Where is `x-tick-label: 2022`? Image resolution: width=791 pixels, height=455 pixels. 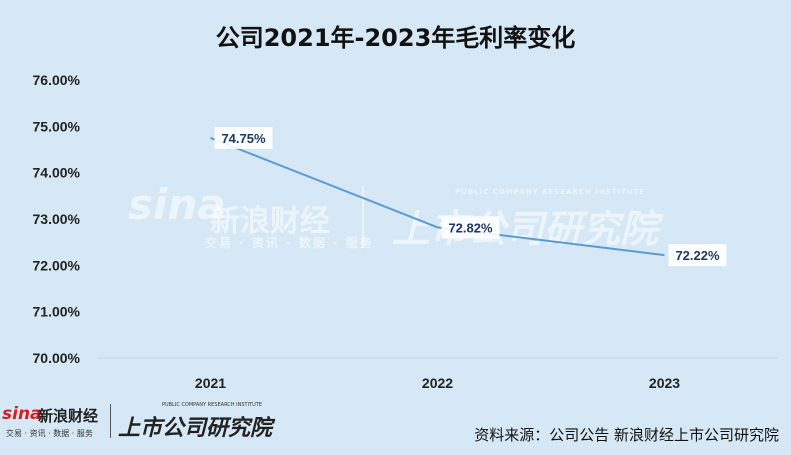 x-tick-label: 2022 is located at coordinates (437, 383).